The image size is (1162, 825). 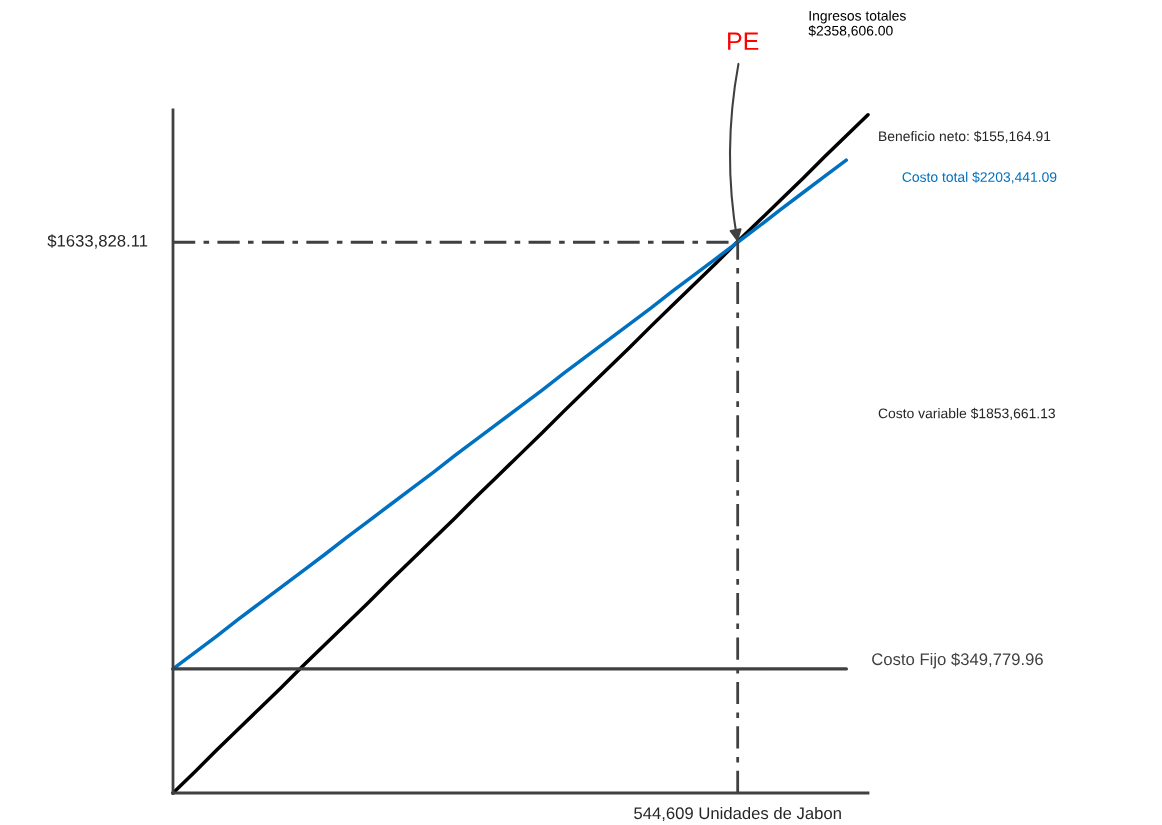 I want to click on series-label: Costo Fijo $349,779.96, so click(x=957, y=660).